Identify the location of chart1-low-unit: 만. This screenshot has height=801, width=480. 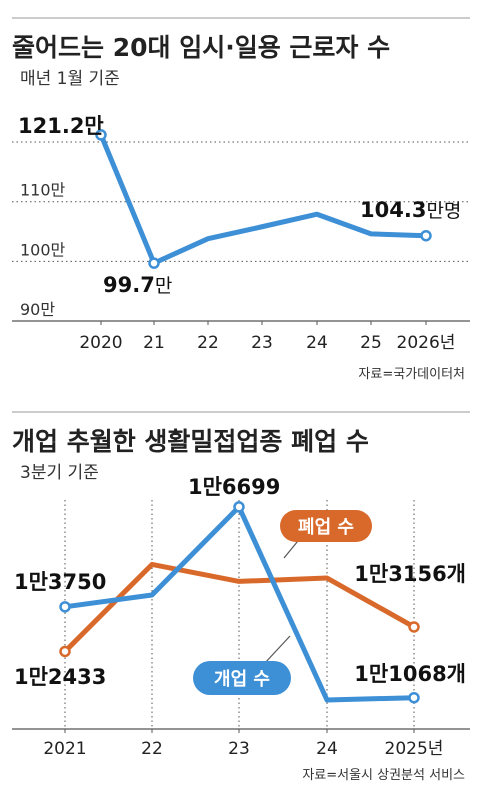
(163, 286).